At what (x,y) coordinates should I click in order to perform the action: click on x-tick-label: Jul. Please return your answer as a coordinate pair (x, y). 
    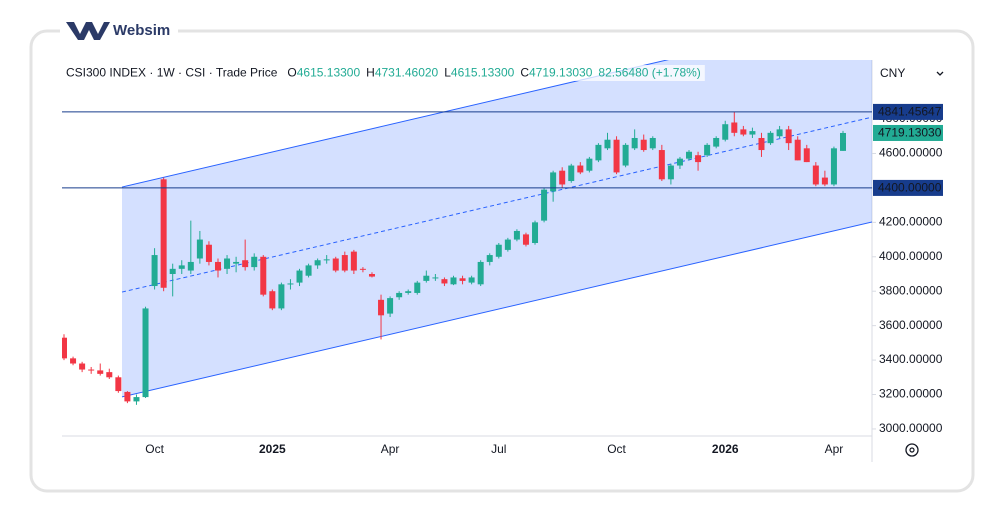
    Looking at the image, I should click on (498, 449).